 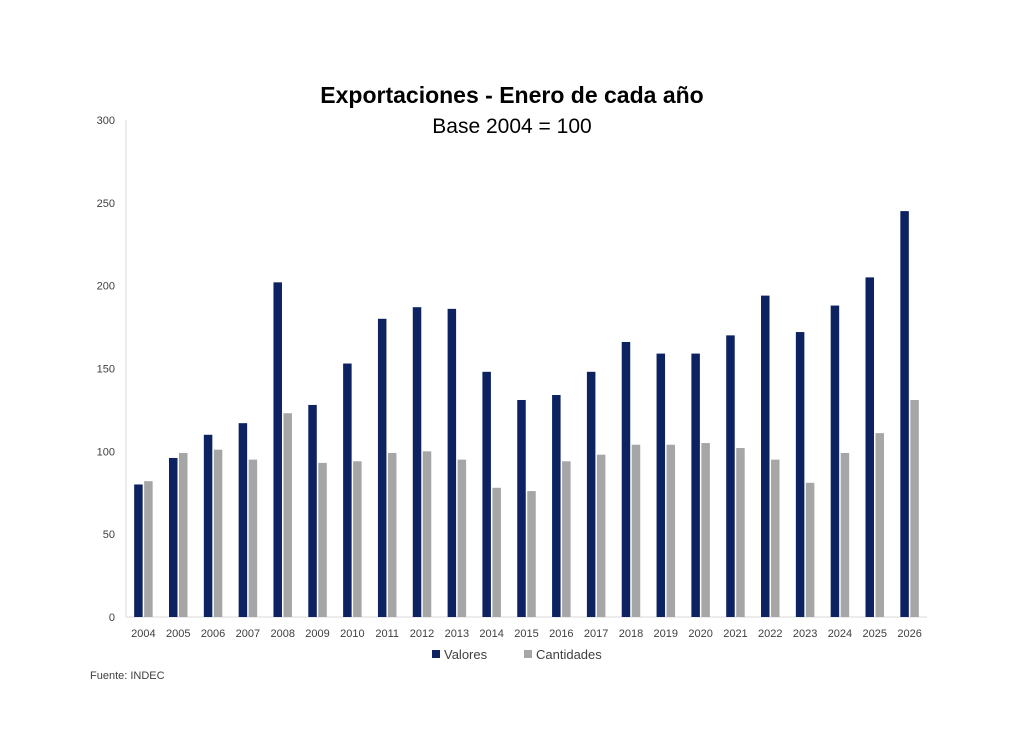 I want to click on bar-valores-2013, so click(x=452, y=462).